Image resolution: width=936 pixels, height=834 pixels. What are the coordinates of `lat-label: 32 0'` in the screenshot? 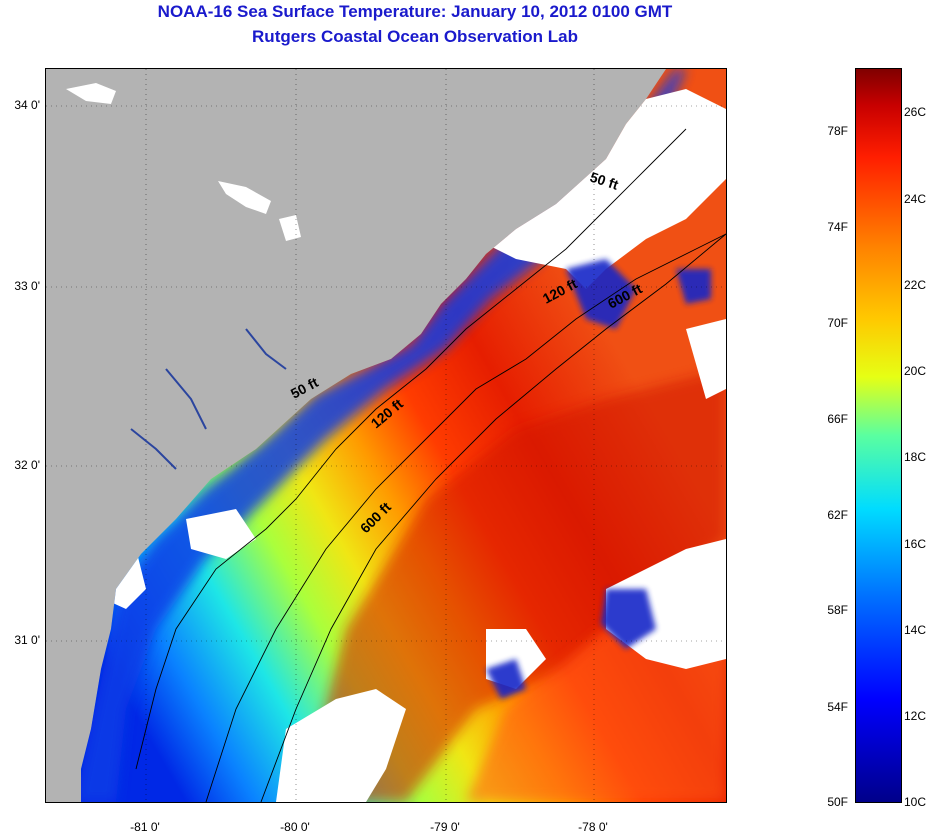 It's located at (27, 465).